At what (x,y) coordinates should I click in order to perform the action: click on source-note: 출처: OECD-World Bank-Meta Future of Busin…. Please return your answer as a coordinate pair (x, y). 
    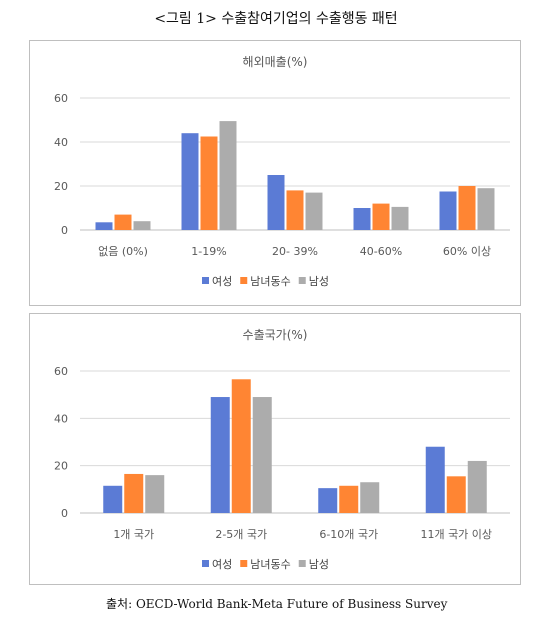
    Looking at the image, I should click on (277, 604).